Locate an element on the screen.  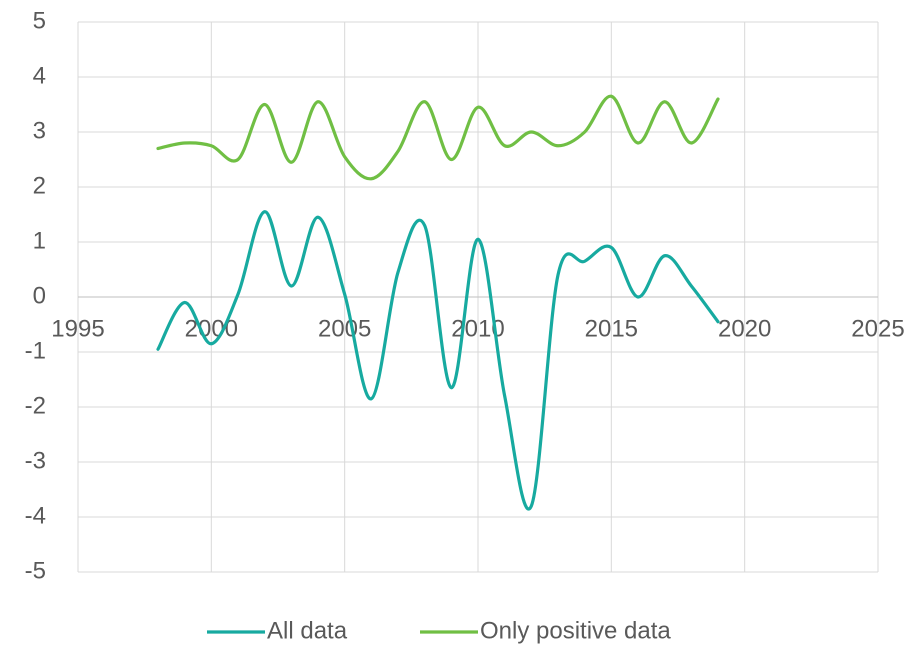
y-tick-label: 4 is located at coordinates (39, 75).